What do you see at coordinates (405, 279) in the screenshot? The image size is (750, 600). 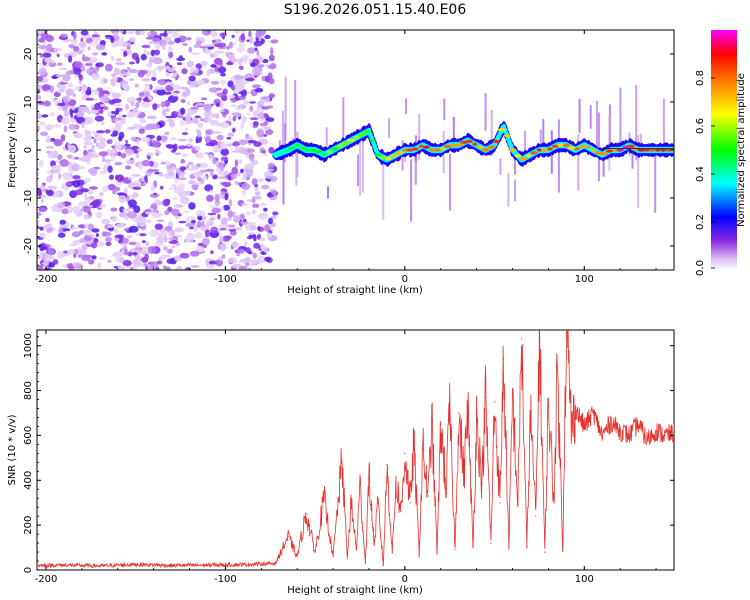 I see `x-tick-label: 0` at bounding box center [405, 279].